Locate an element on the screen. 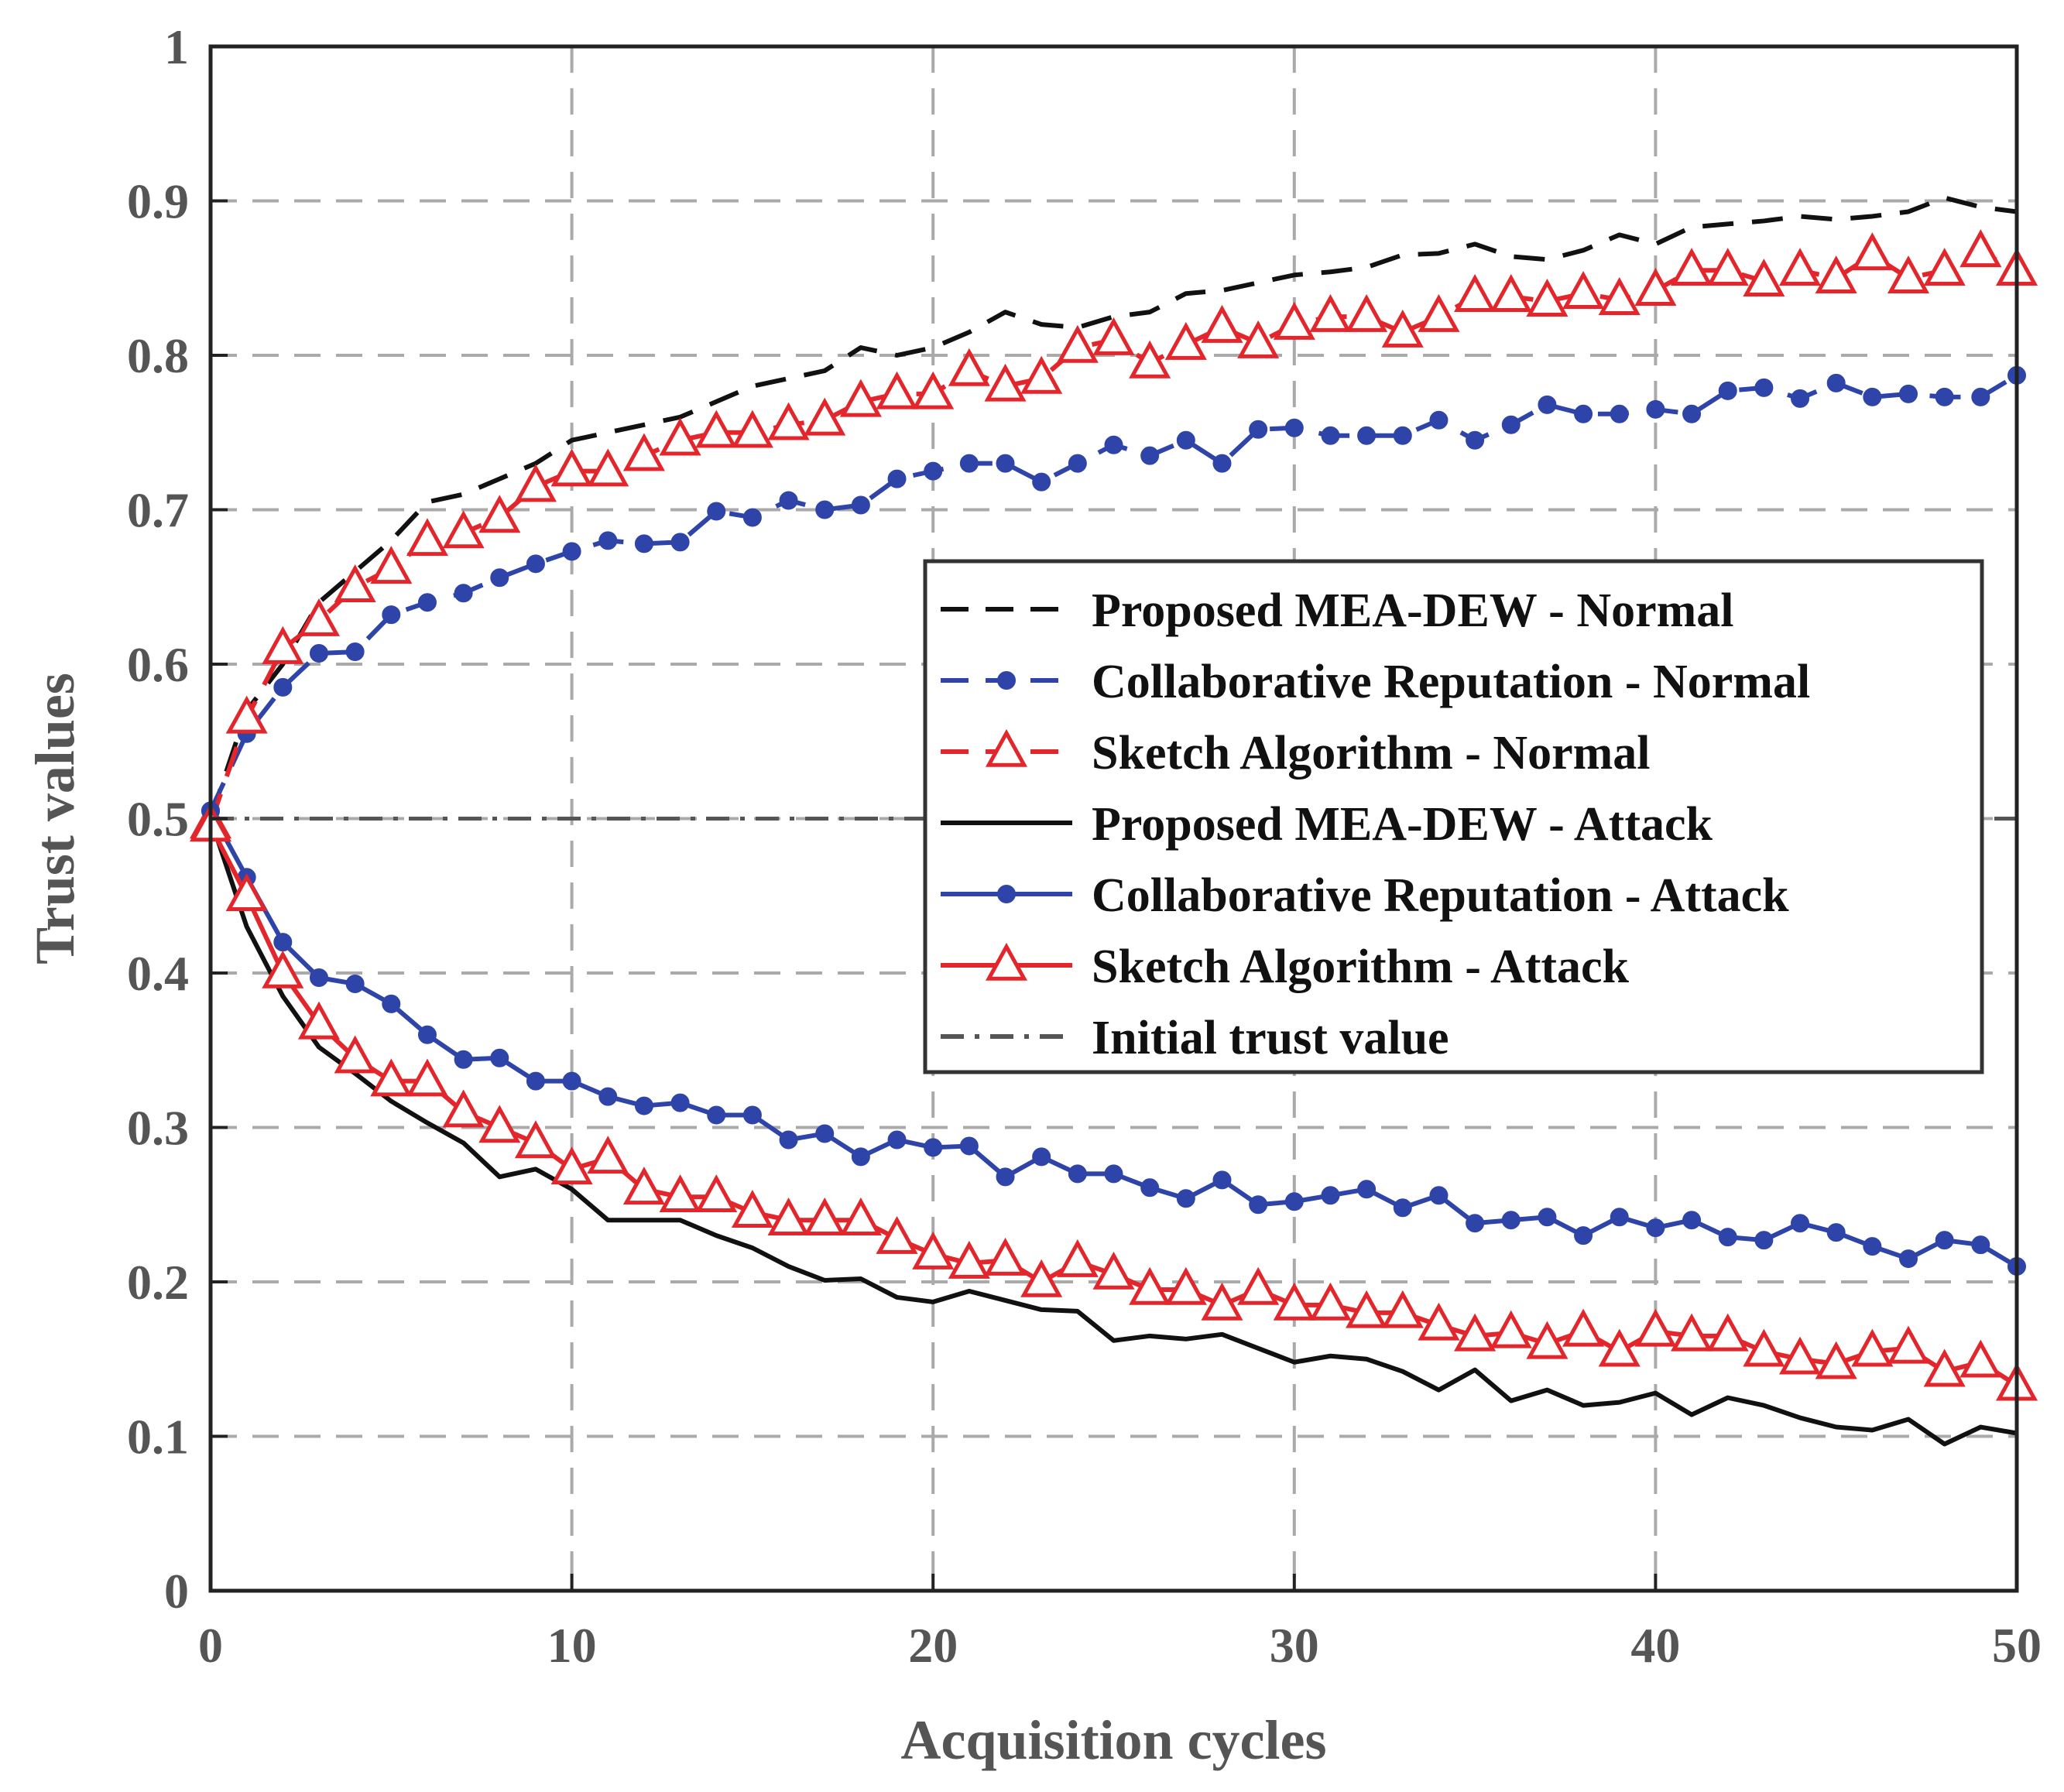 This screenshot has height=1792, width=2064. y-tick-label: 0.5 is located at coordinates (158, 819).